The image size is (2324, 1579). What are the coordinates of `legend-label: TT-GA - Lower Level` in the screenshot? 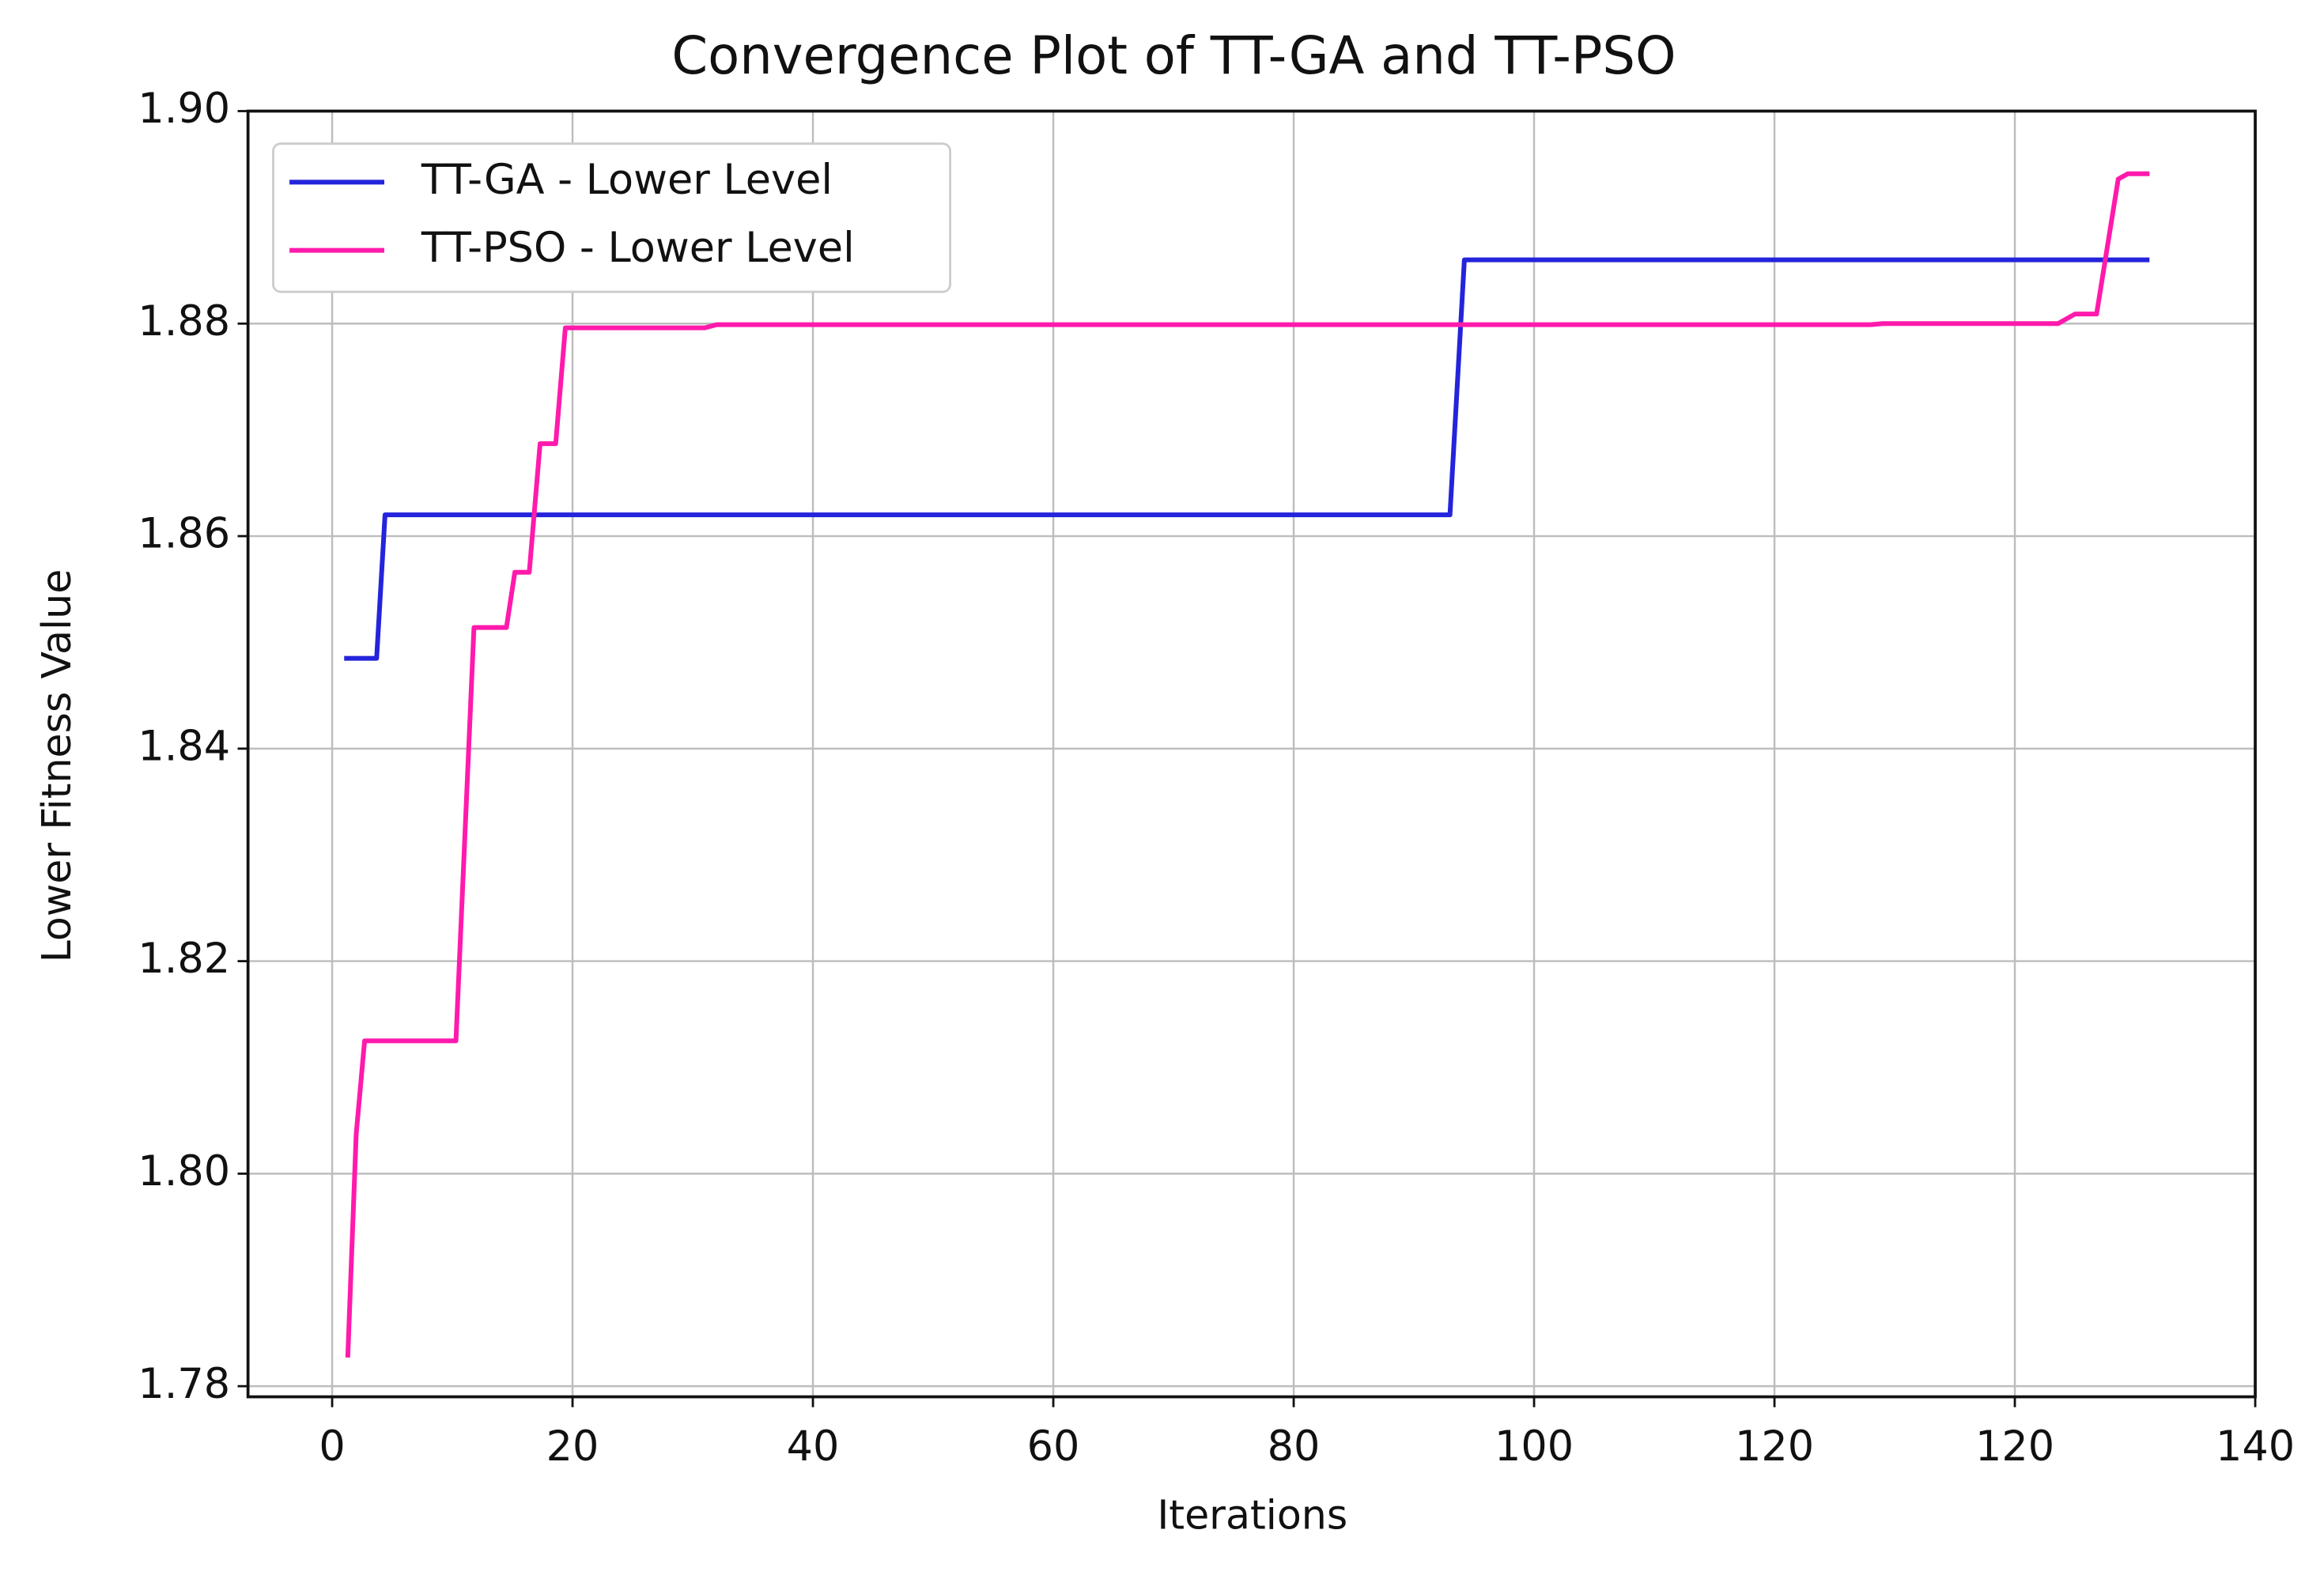 It's located at (627, 180).